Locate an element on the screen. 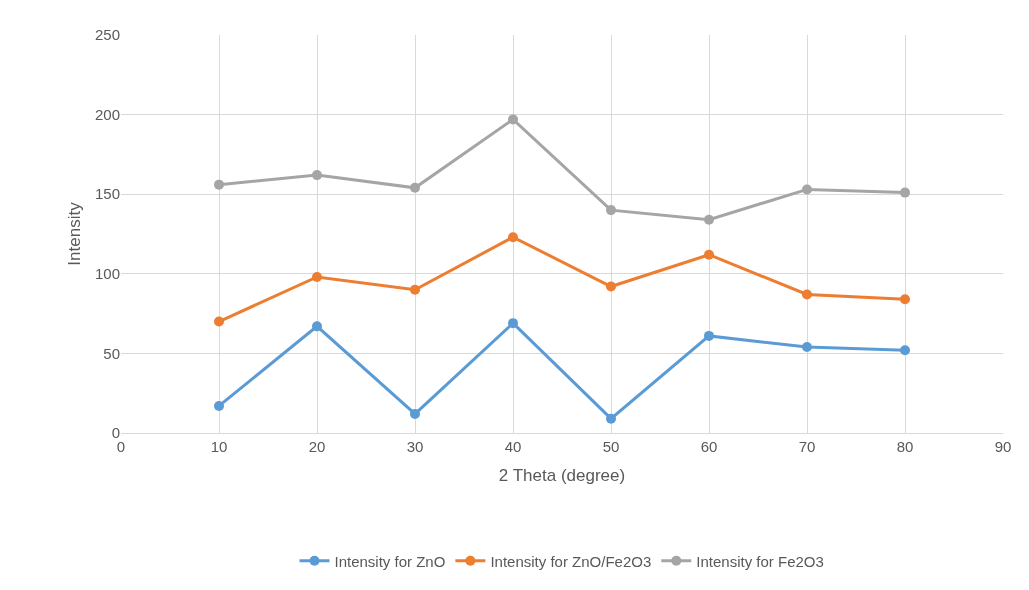 This screenshot has width=1029, height=590. x-tick-label: 30 is located at coordinates (415, 446).